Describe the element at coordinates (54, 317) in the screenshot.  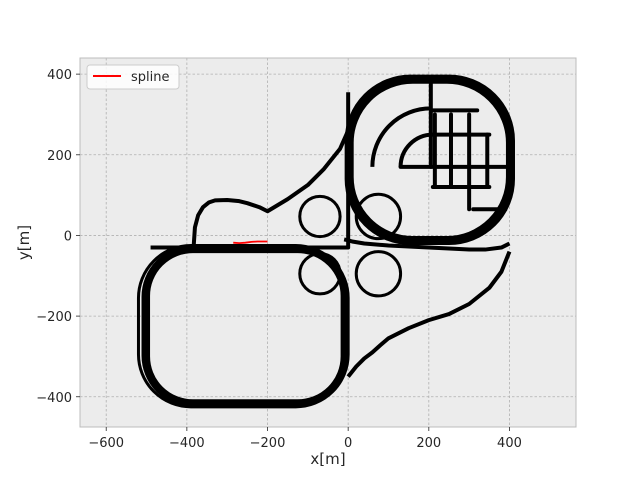
I see `y-tick-label: −200` at that location.